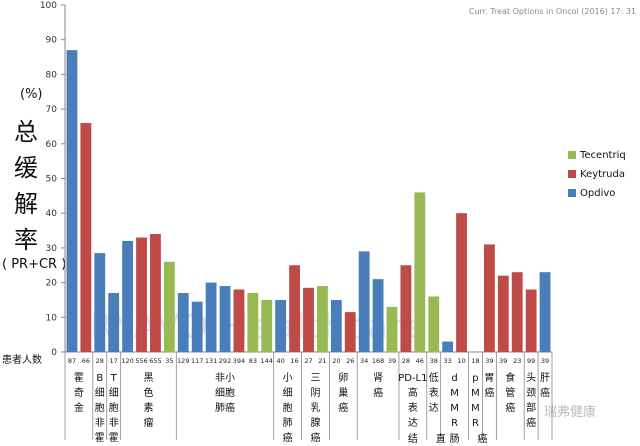 This screenshot has width=640, height=446. Describe the element at coordinates (570, 412) in the screenshot. I see `watermark-corner: 瑞弗健康` at that location.